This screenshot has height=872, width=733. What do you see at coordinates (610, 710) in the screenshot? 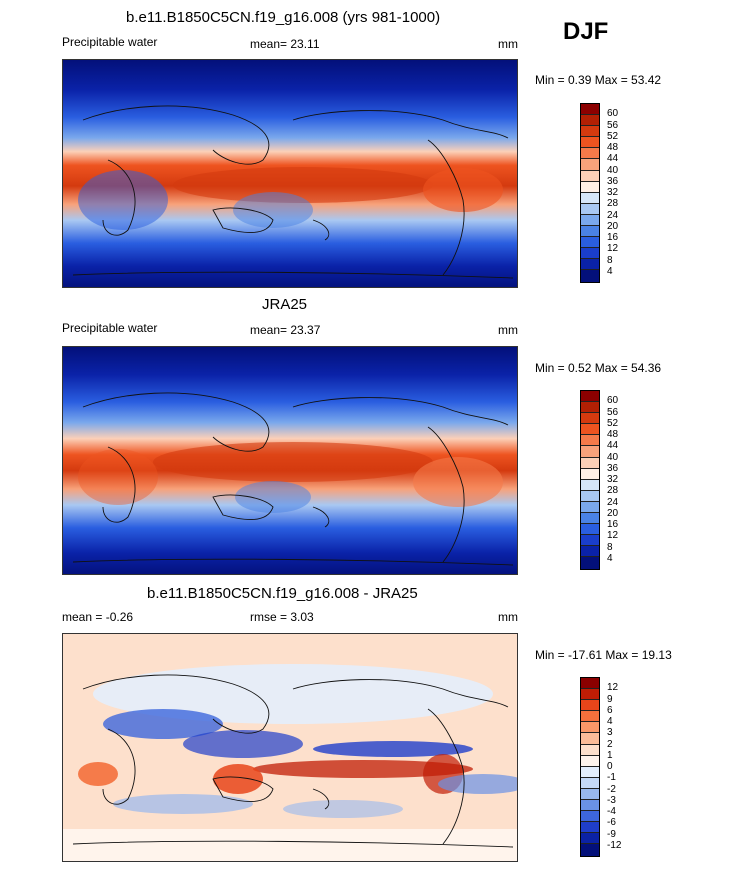
I see `colorbar-tick-label: 6` at bounding box center [610, 710].